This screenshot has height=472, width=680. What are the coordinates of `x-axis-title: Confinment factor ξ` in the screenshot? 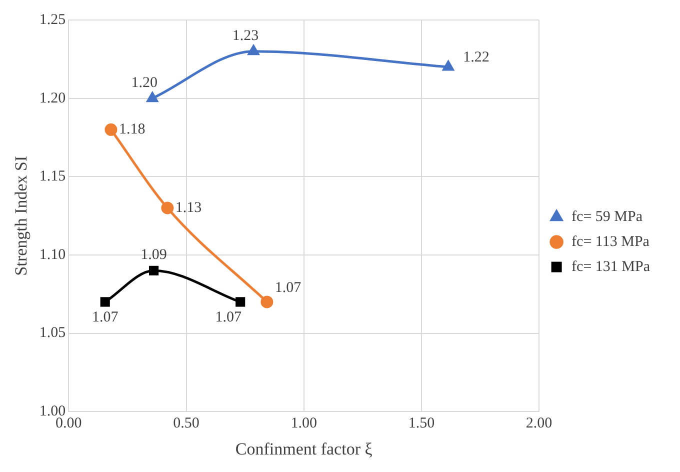 It's located at (304, 448).